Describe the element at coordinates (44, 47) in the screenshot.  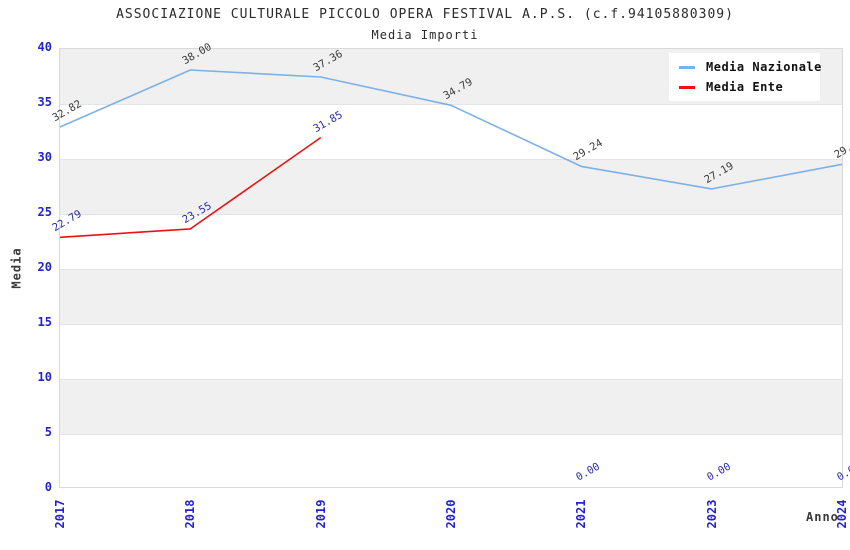
I see `y-tick-label: 40` at that location.